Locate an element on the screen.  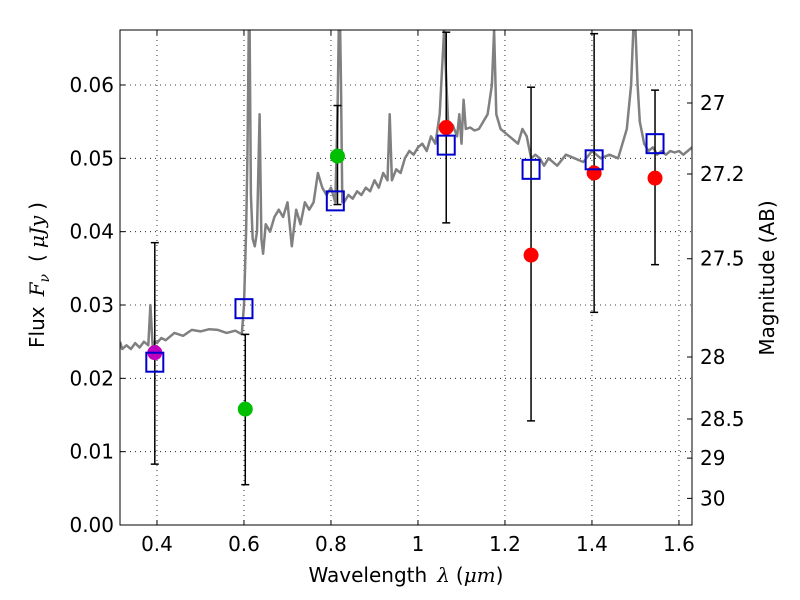
mag-tick-label: 28.5 is located at coordinates (722, 419).